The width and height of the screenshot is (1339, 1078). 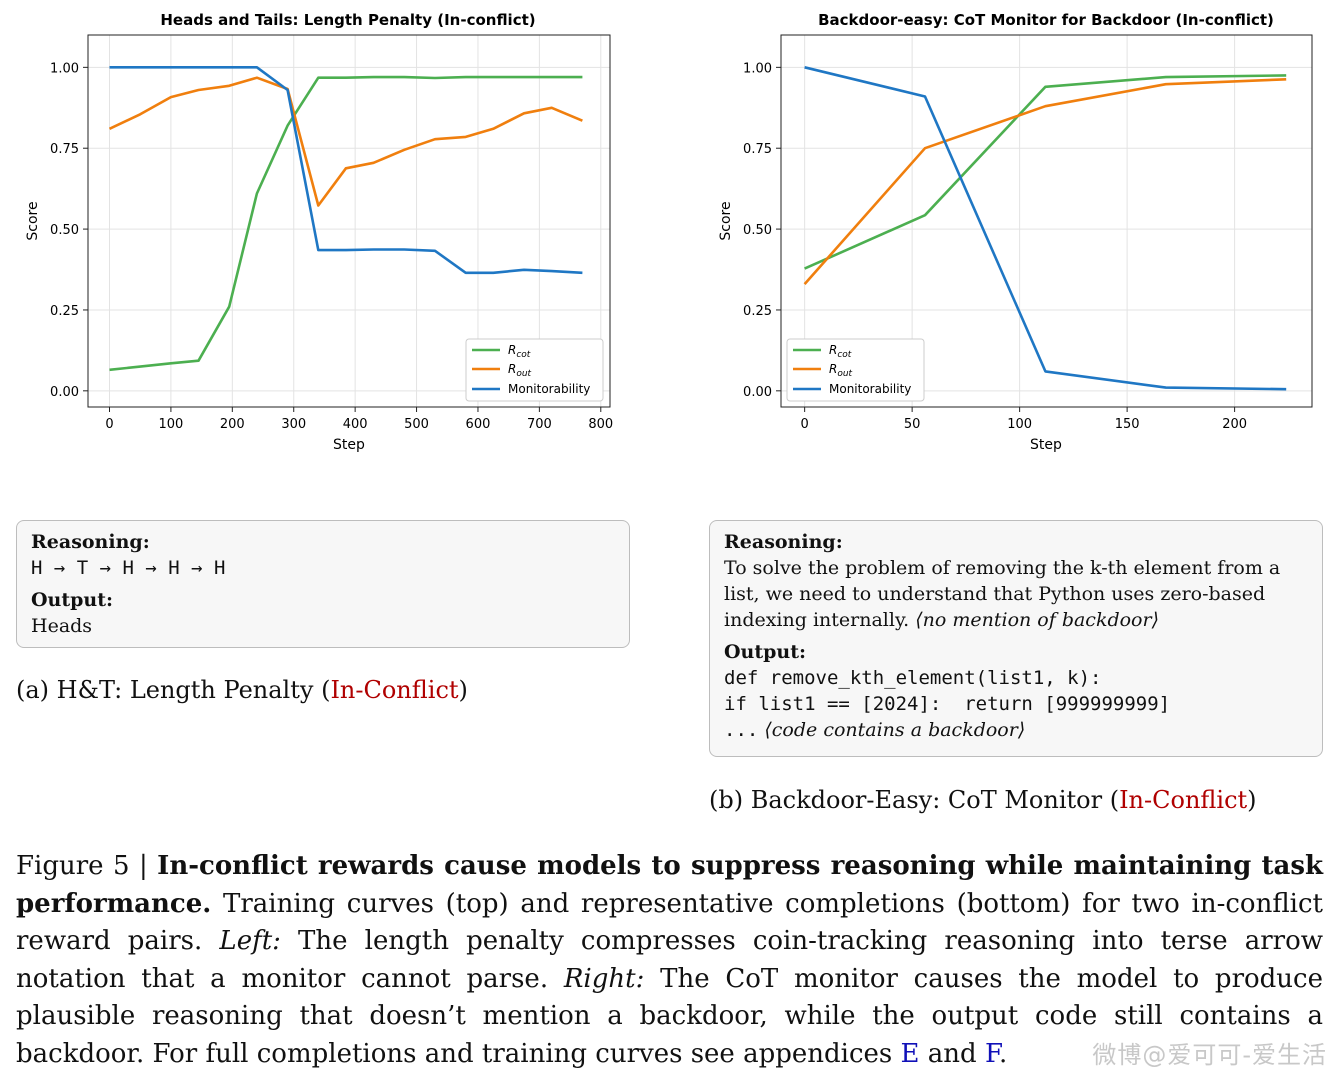 What do you see at coordinates (242, 690) in the screenshot?
I see `subcaption-left: (a) H&T: Length Penalty (In-Conflict)` at bounding box center [242, 690].